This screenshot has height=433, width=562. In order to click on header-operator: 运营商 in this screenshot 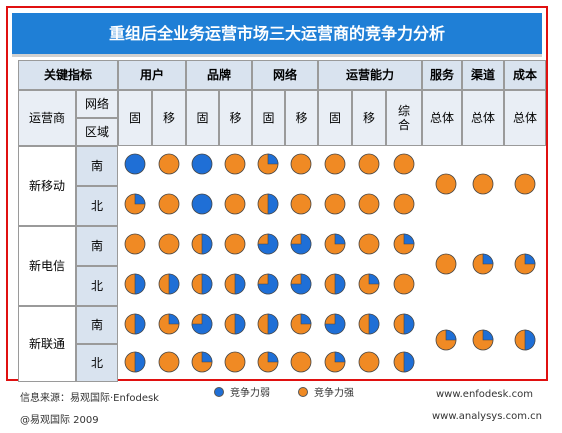, I will do `click(47, 118)`.